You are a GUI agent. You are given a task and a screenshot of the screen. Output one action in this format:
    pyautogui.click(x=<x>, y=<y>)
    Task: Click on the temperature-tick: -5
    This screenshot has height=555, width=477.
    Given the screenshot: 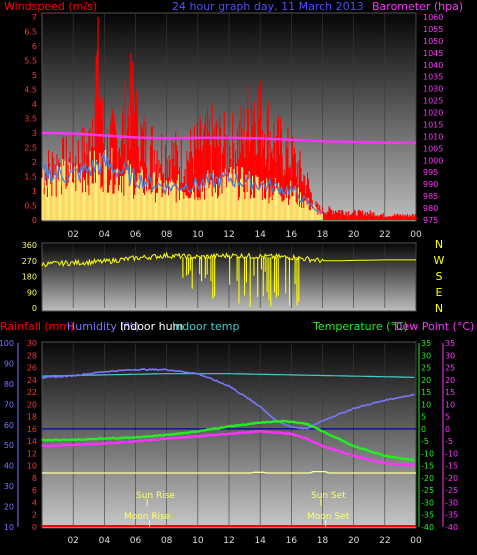 What is the action you would take?
    pyautogui.click(x=425, y=441)
    